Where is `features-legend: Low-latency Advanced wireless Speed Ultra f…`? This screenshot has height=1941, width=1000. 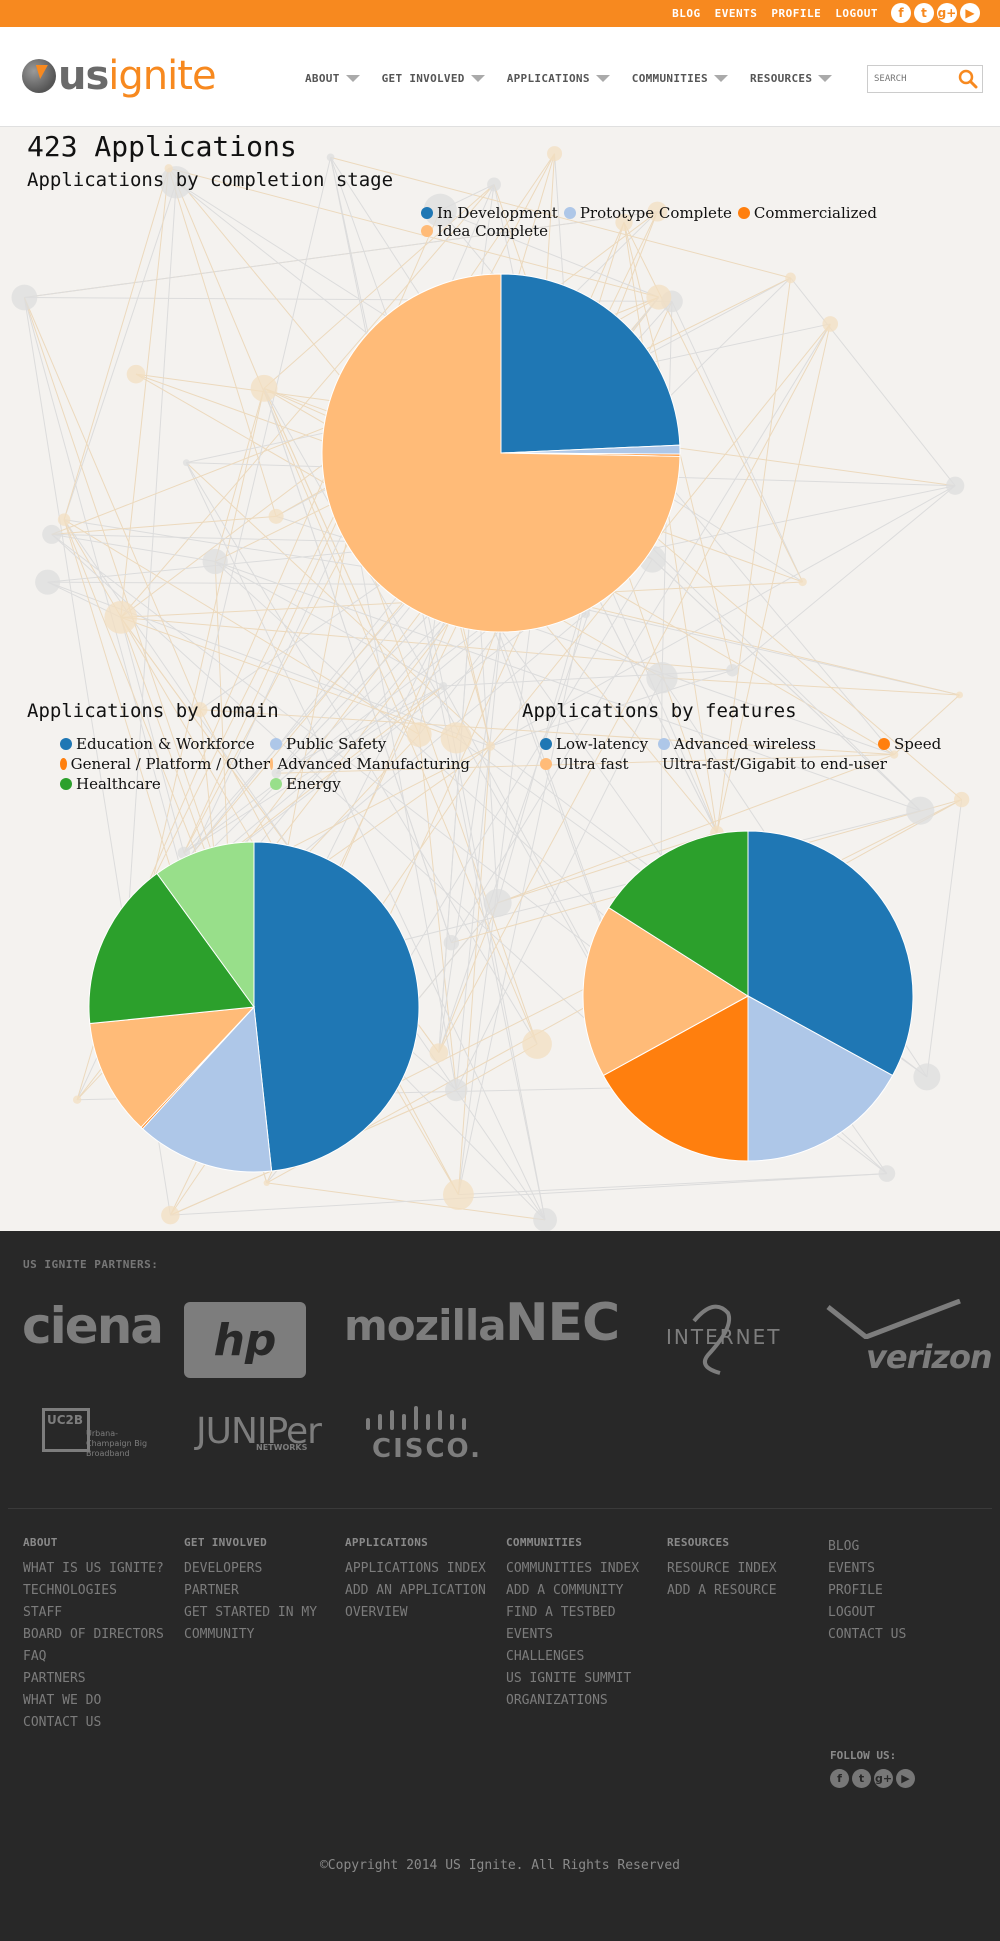 features-legend: Low-latency Advanced wireless Speed Ultra f… is located at coordinates (760, 754).